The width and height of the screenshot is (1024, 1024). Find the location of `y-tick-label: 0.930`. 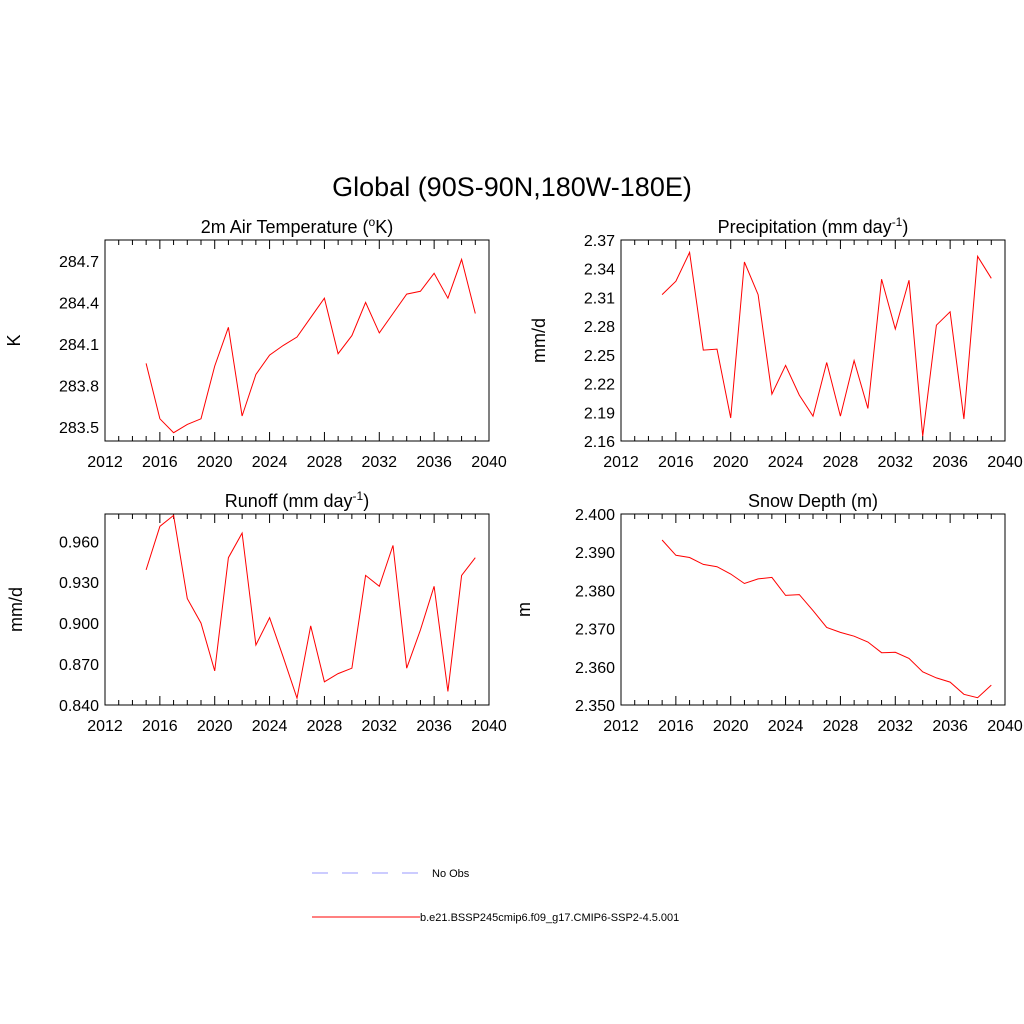

y-tick-label: 0.930 is located at coordinates (79, 583).